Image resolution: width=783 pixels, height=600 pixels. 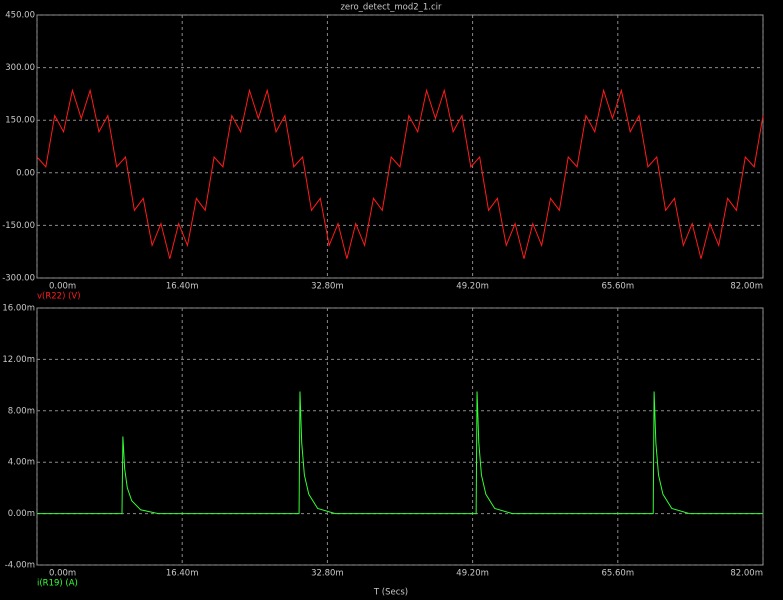 I want to click on y-tick-label: 0.00m, so click(x=21, y=514).